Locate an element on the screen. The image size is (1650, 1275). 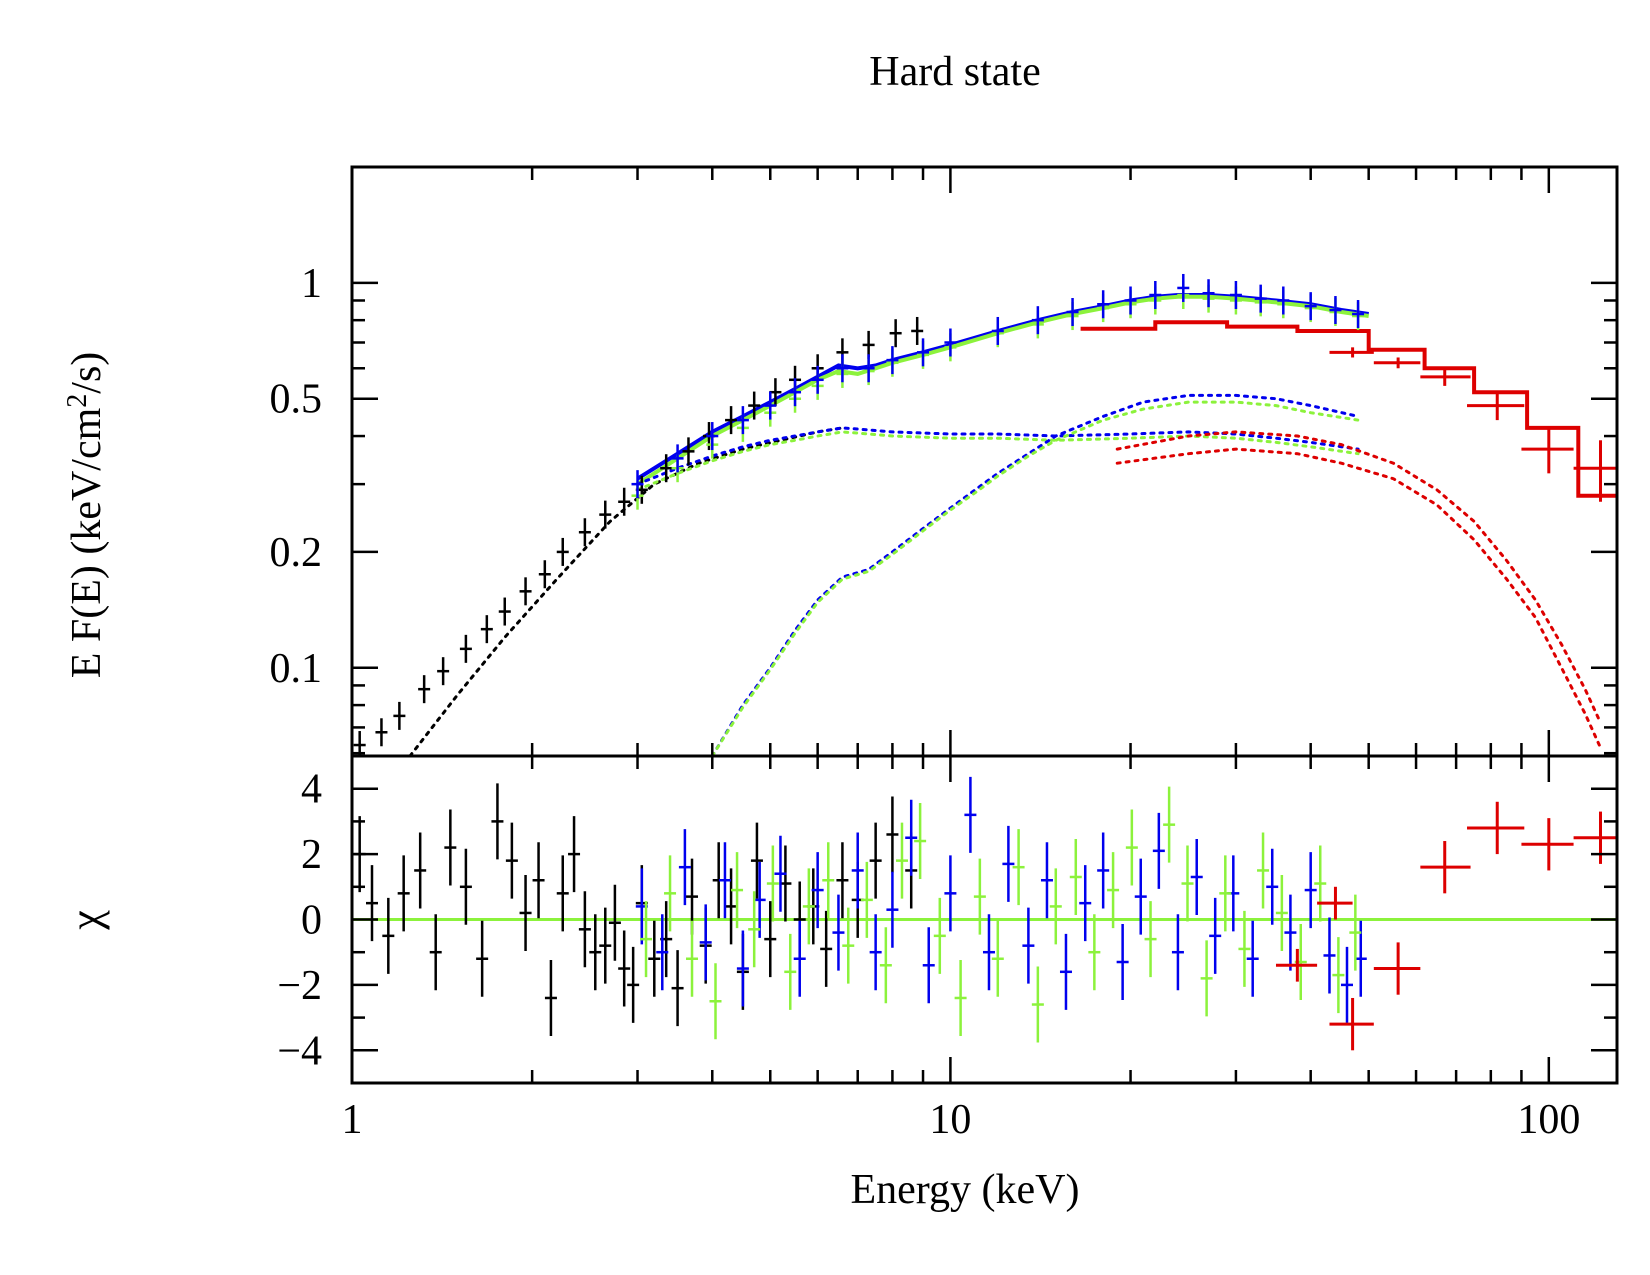
x-tick-label-0: 1 is located at coordinates (352, 1120).